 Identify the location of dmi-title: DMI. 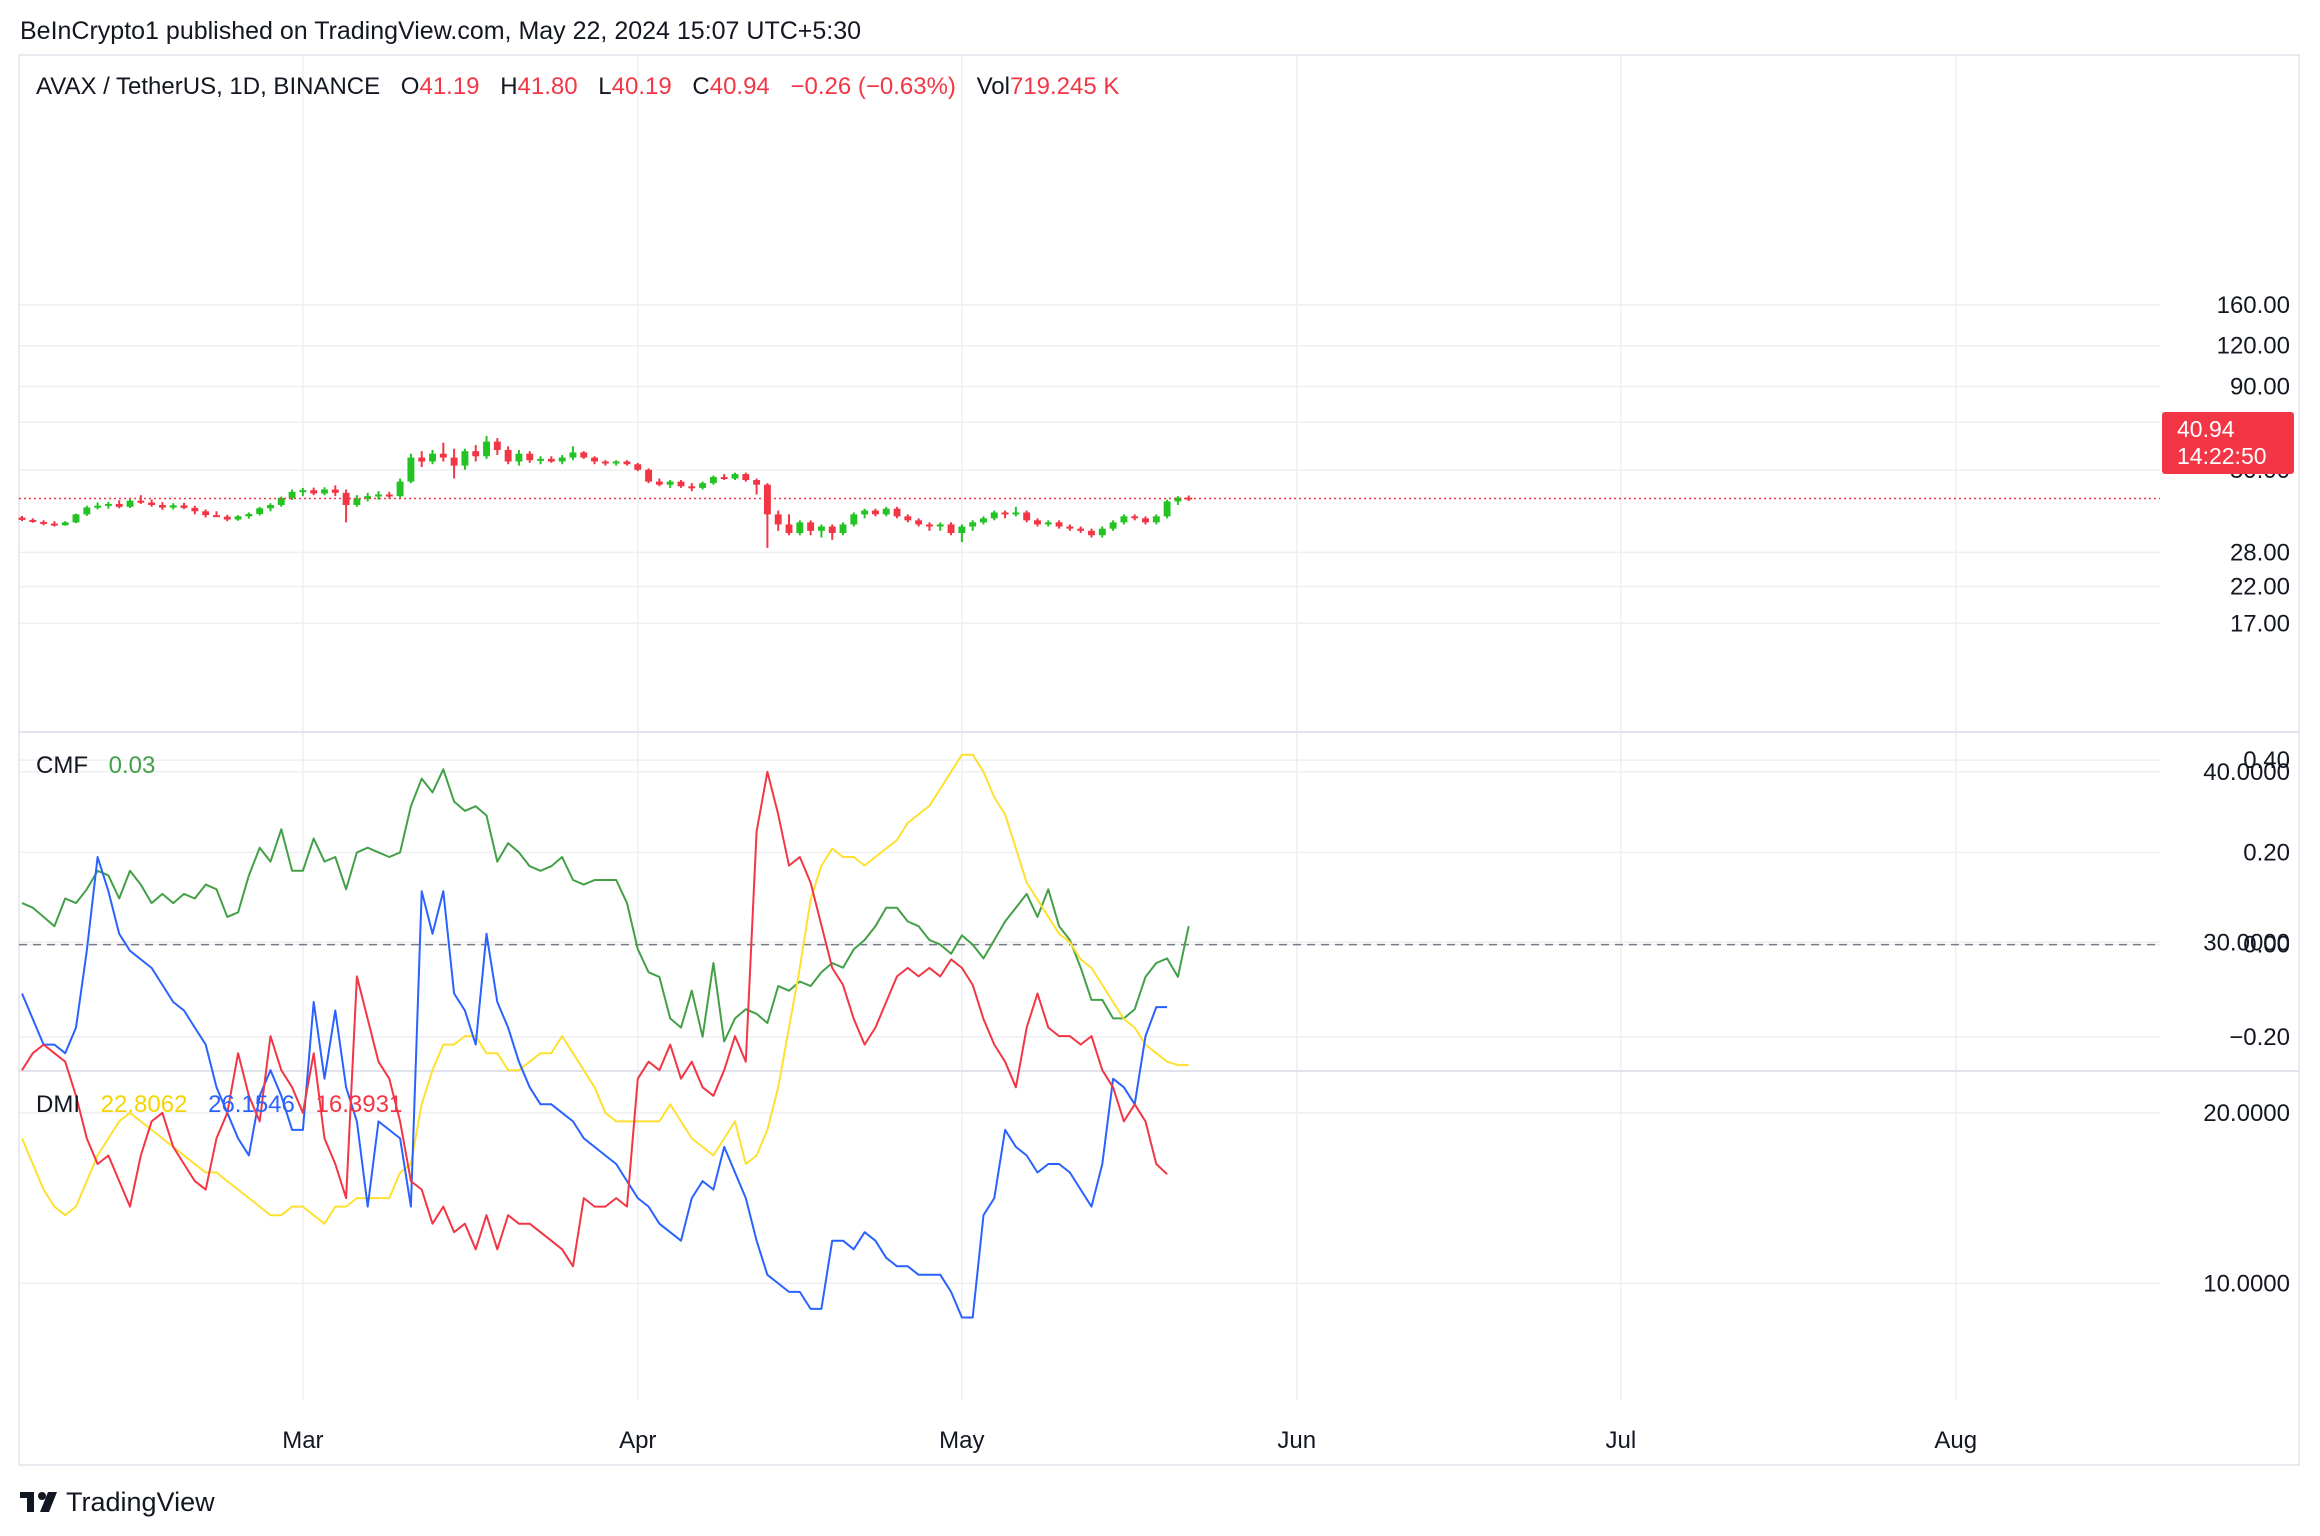
(58, 1104).